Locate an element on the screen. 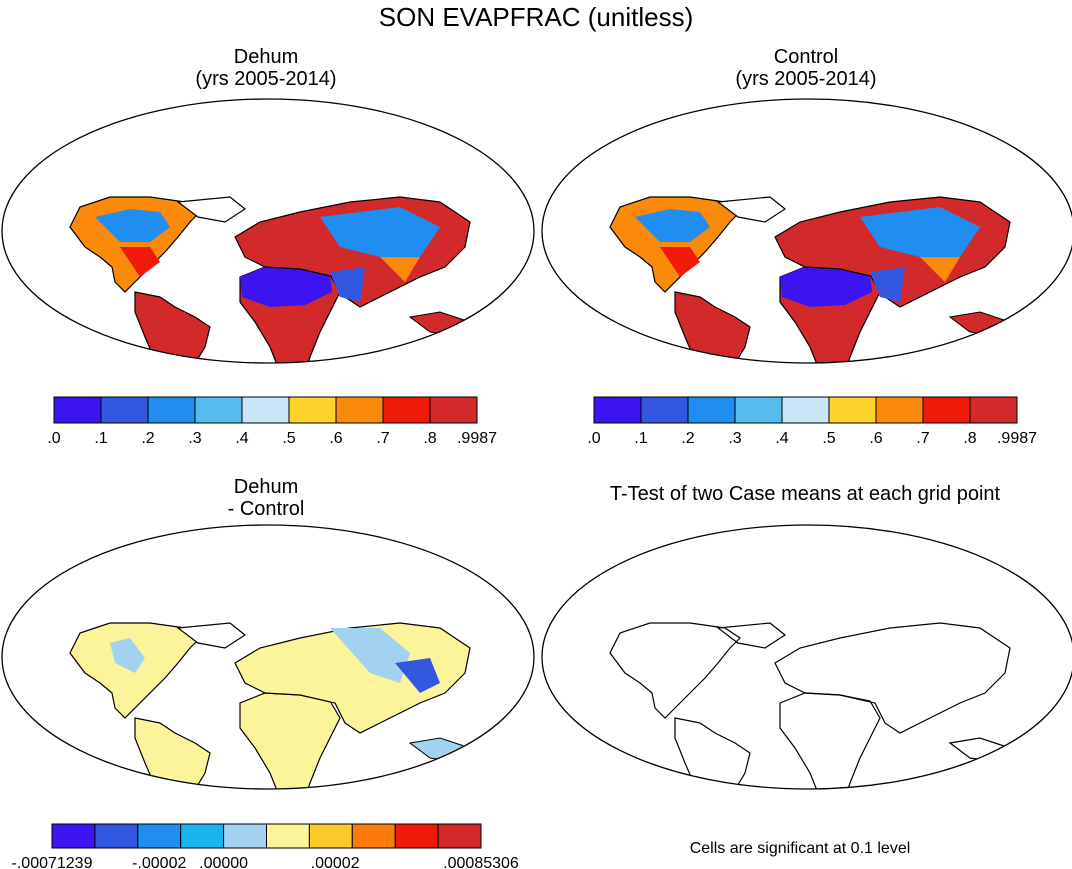 This screenshot has height=869, width=1072. colorbar-dehum-label-8: .8 is located at coordinates (429, 438).